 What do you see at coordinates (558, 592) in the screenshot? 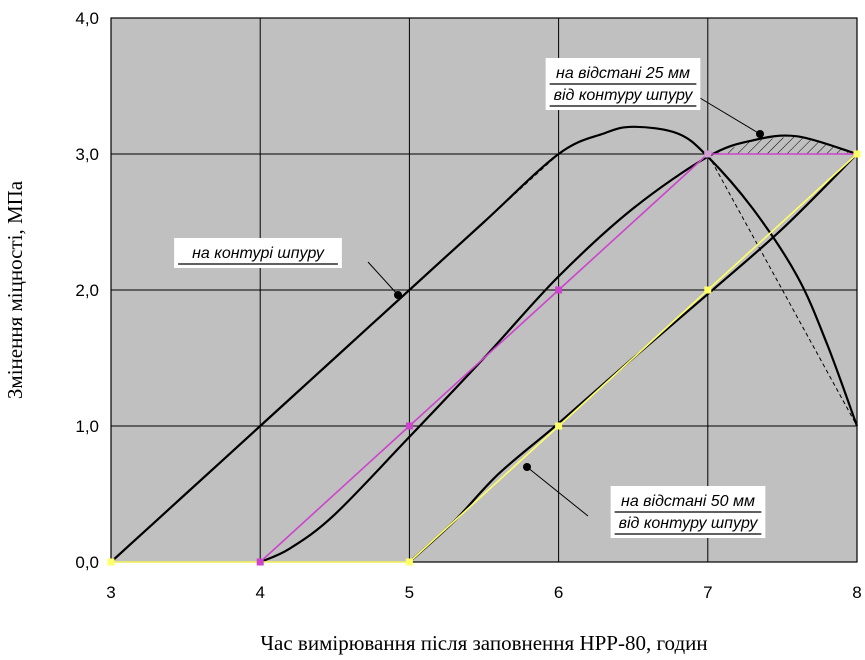
I see `x-tick-label: 6` at bounding box center [558, 592].